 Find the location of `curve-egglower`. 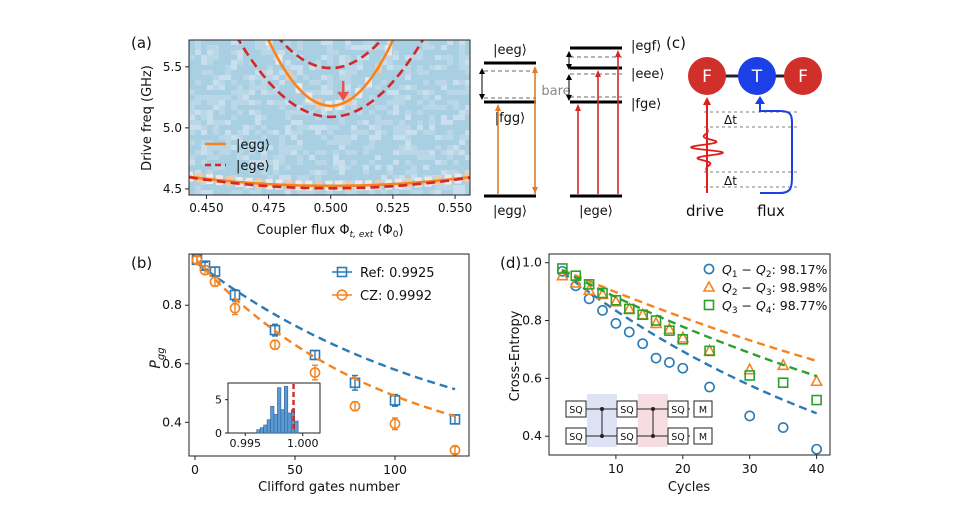

curve-egglower is located at coordinates (329, 181).